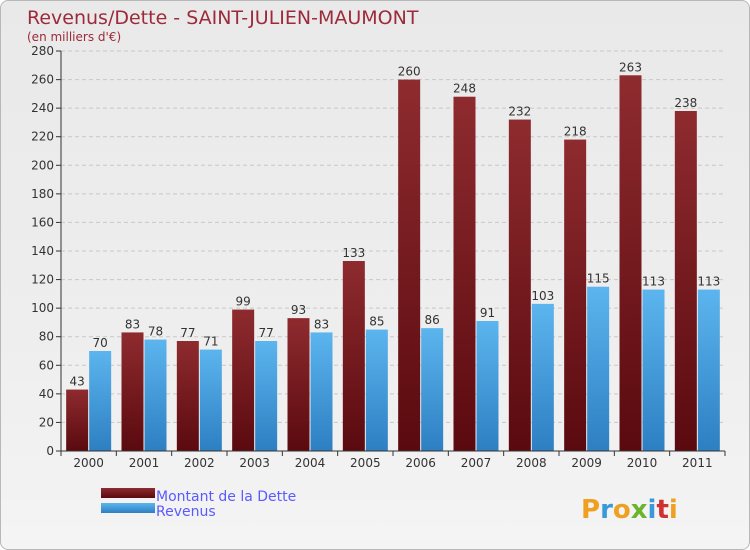  What do you see at coordinates (243, 302) in the screenshot?
I see `value-label: 99` at bounding box center [243, 302].